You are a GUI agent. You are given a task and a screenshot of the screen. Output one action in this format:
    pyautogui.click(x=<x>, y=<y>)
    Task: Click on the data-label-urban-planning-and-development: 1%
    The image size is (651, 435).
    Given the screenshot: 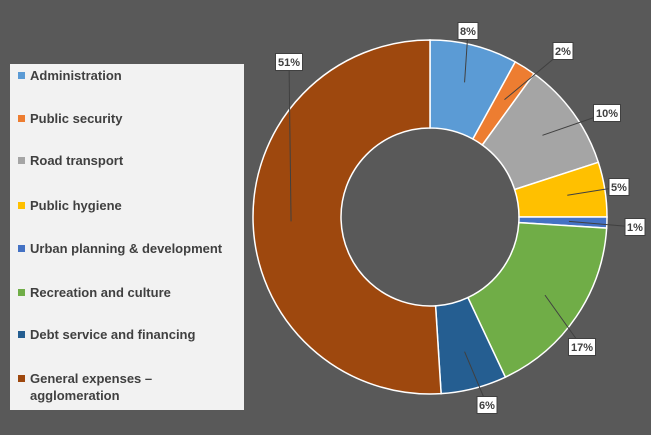 What is the action you would take?
    pyautogui.click(x=635, y=227)
    